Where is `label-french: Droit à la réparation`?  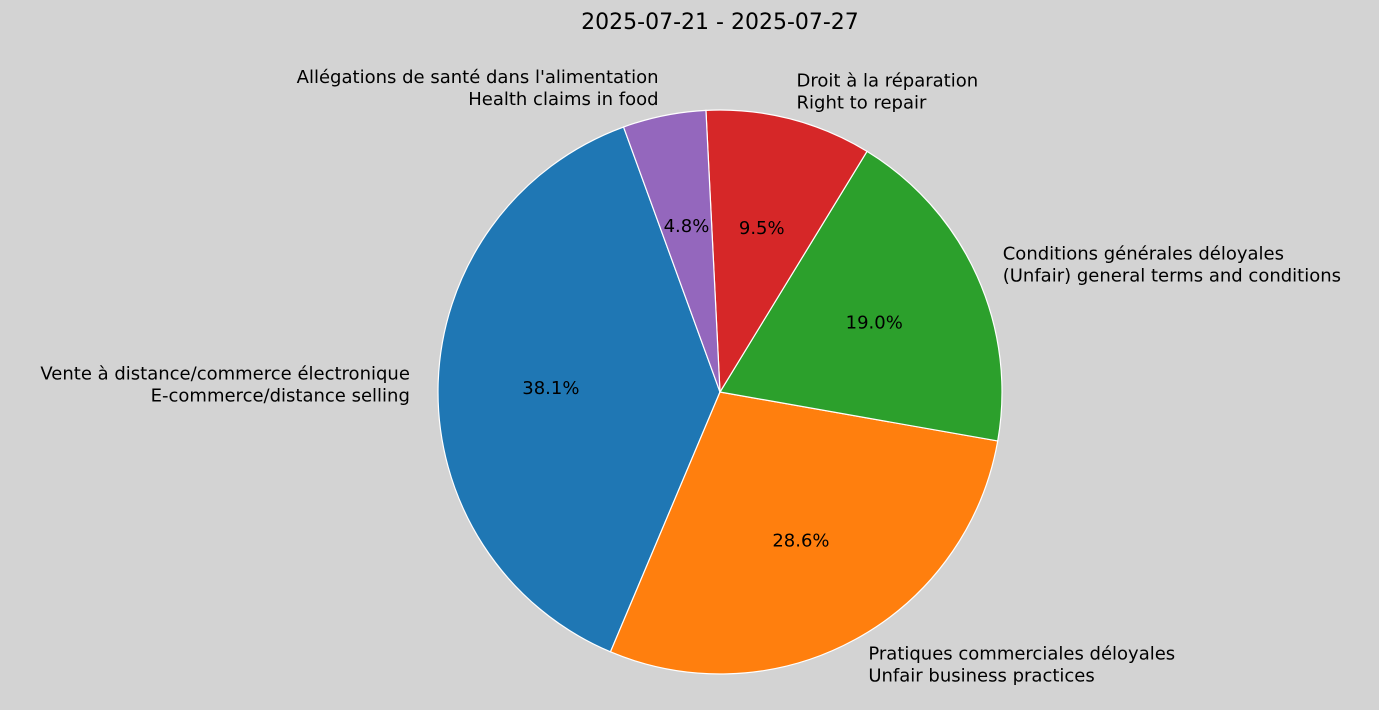
label-french: Droit à la réparation is located at coordinates (888, 80).